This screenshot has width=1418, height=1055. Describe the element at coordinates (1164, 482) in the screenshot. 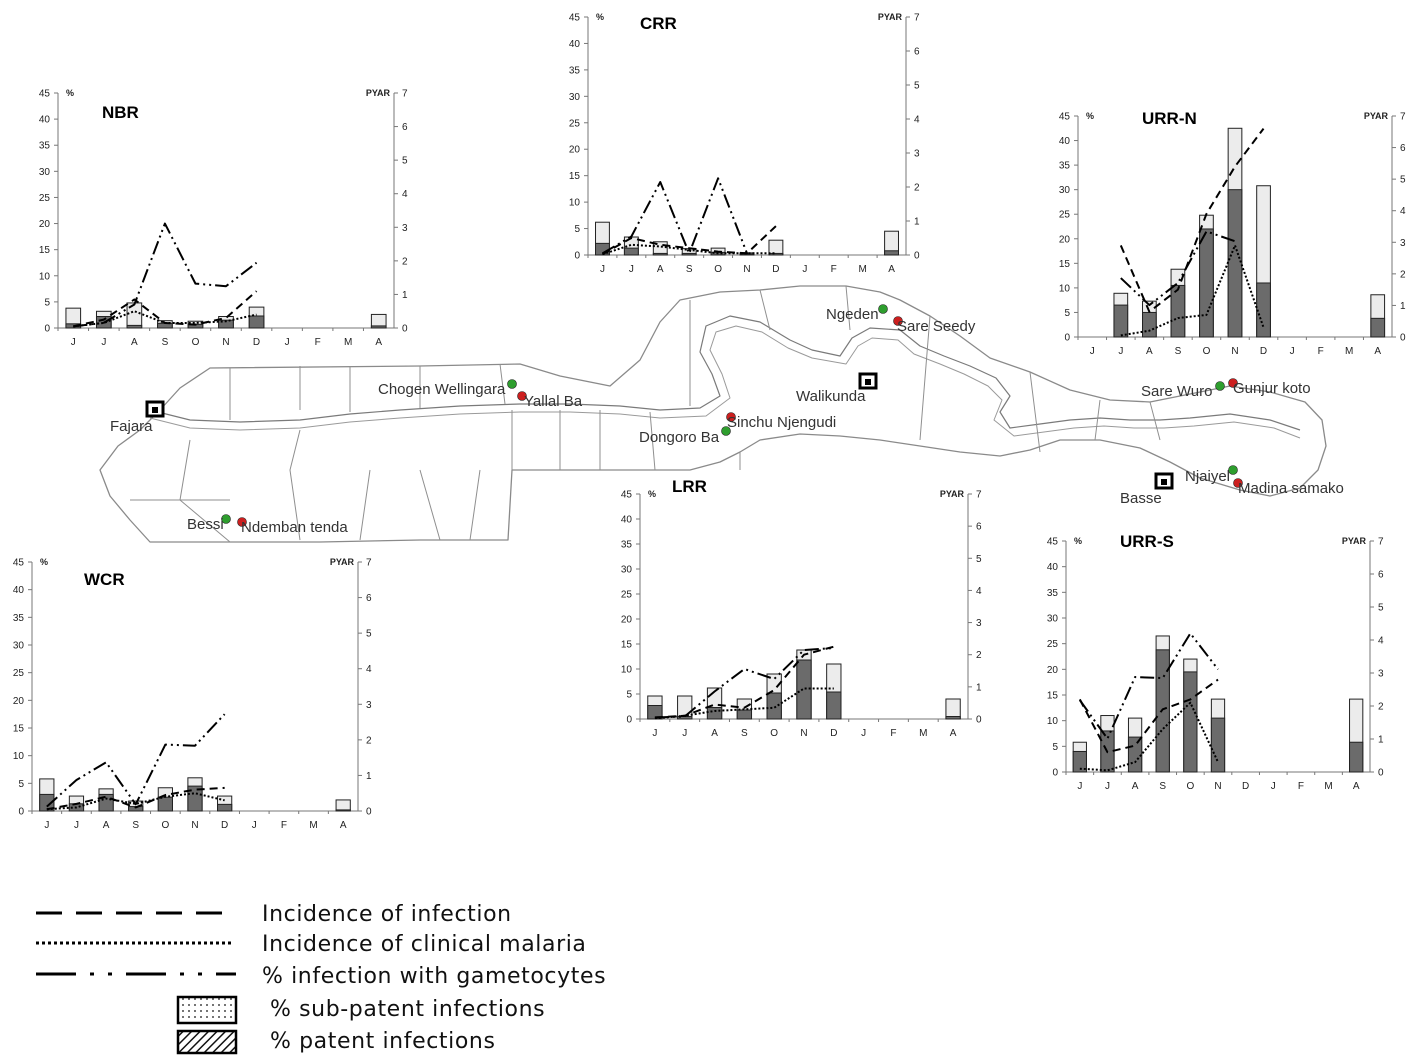

I see `town-icon-core-basse` at that location.